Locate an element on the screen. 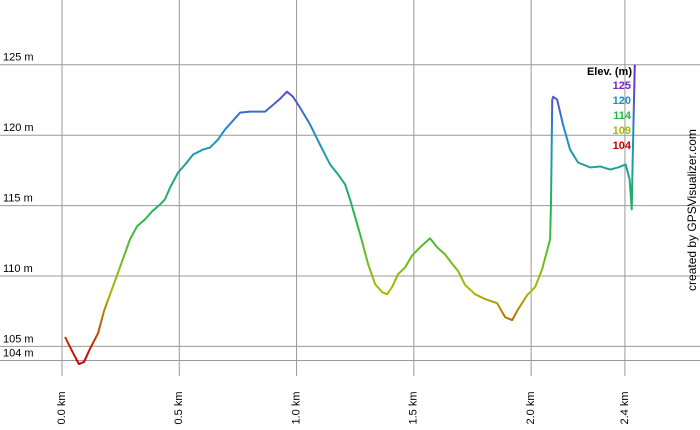 The width and height of the screenshot is (700, 430). x-tick-label: 2.0 km is located at coordinates (531, 407).